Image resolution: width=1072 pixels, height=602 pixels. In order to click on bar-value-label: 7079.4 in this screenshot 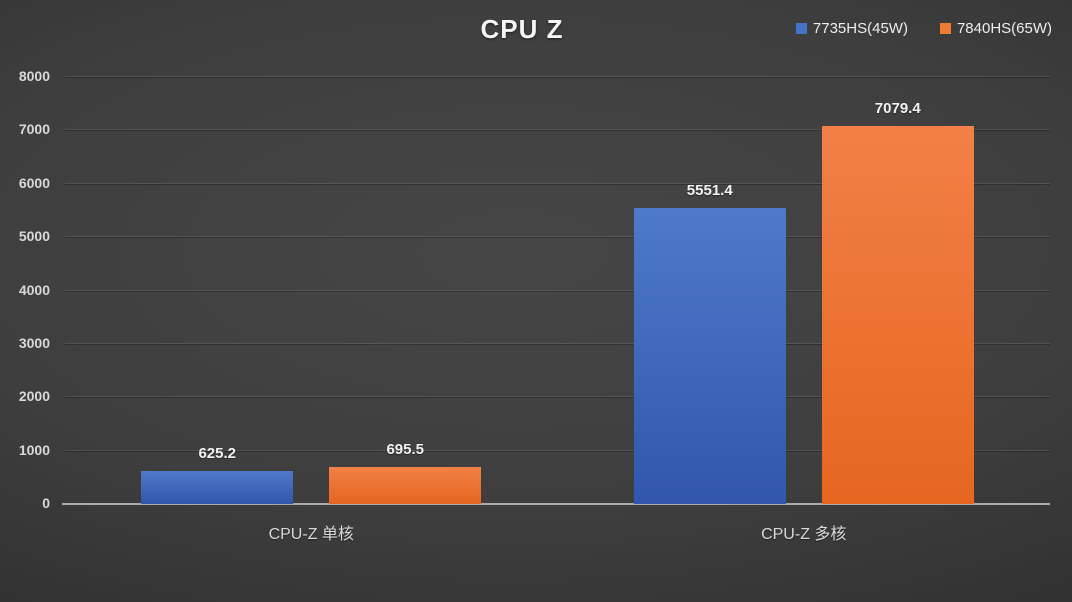, I will do `click(897, 109)`.